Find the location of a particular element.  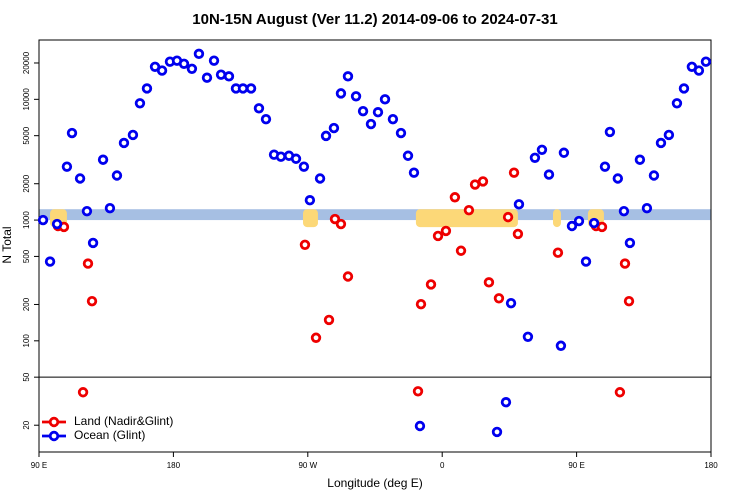

x-tick-label: 180 is located at coordinates (174, 465).